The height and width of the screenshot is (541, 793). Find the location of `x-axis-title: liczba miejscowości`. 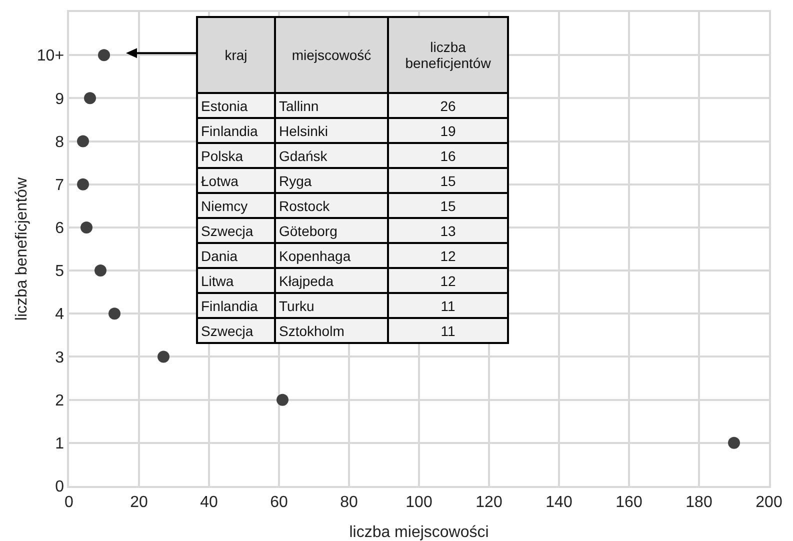

x-axis-title: liczba miejscowości is located at coordinates (419, 532).